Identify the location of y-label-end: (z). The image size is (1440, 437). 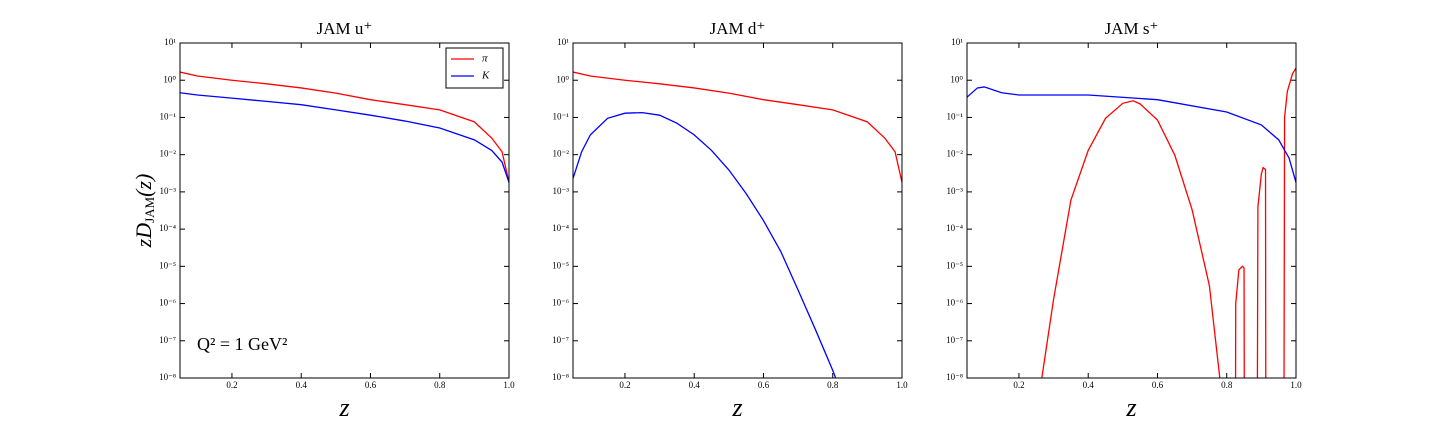
(143, 185).